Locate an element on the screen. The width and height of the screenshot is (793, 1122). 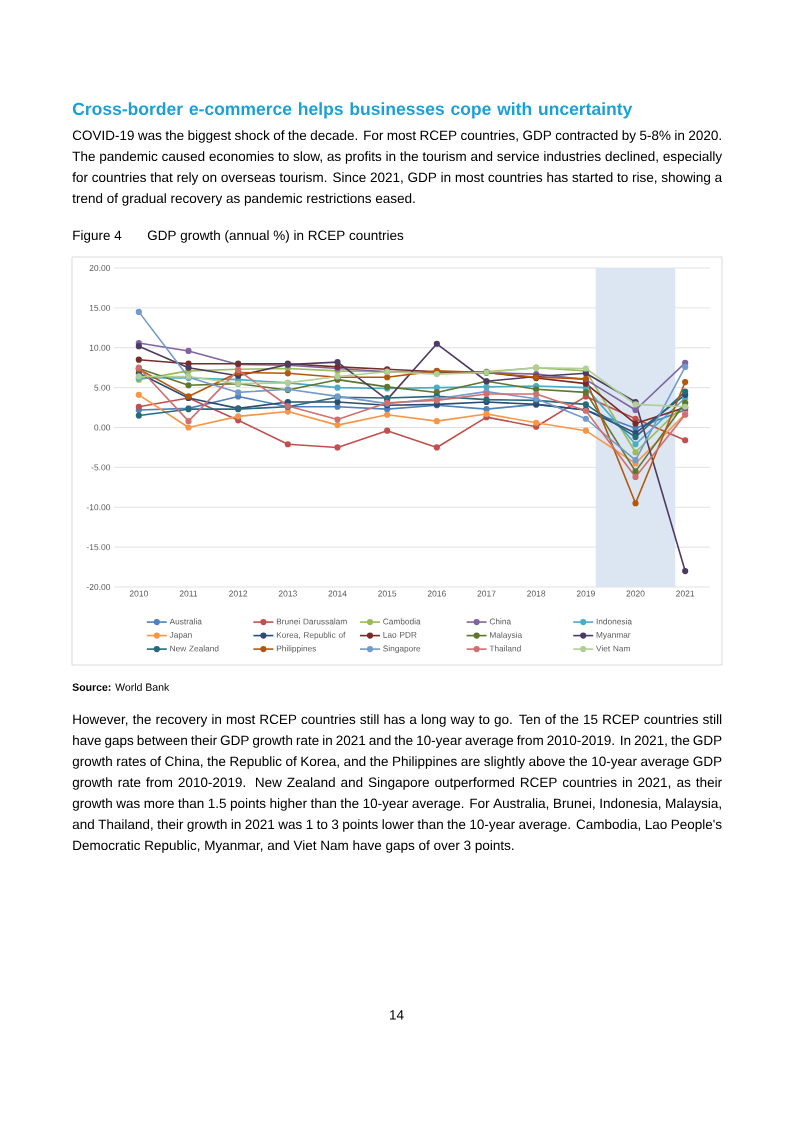
x-tick-label: 2014 is located at coordinates (337, 593).